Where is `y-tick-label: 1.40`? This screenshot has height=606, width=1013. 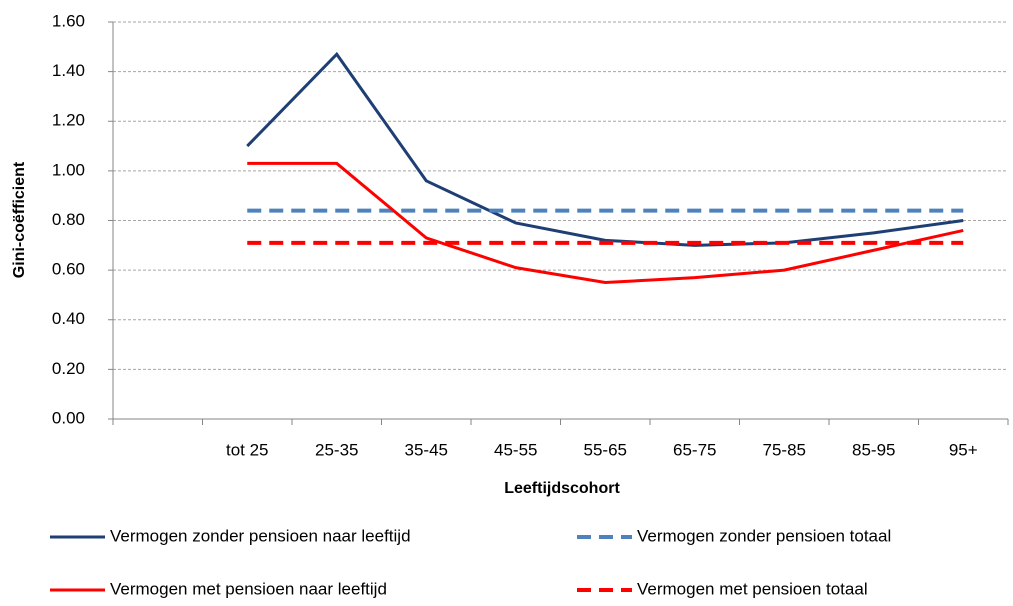
y-tick-label: 1.40 is located at coordinates (68, 70).